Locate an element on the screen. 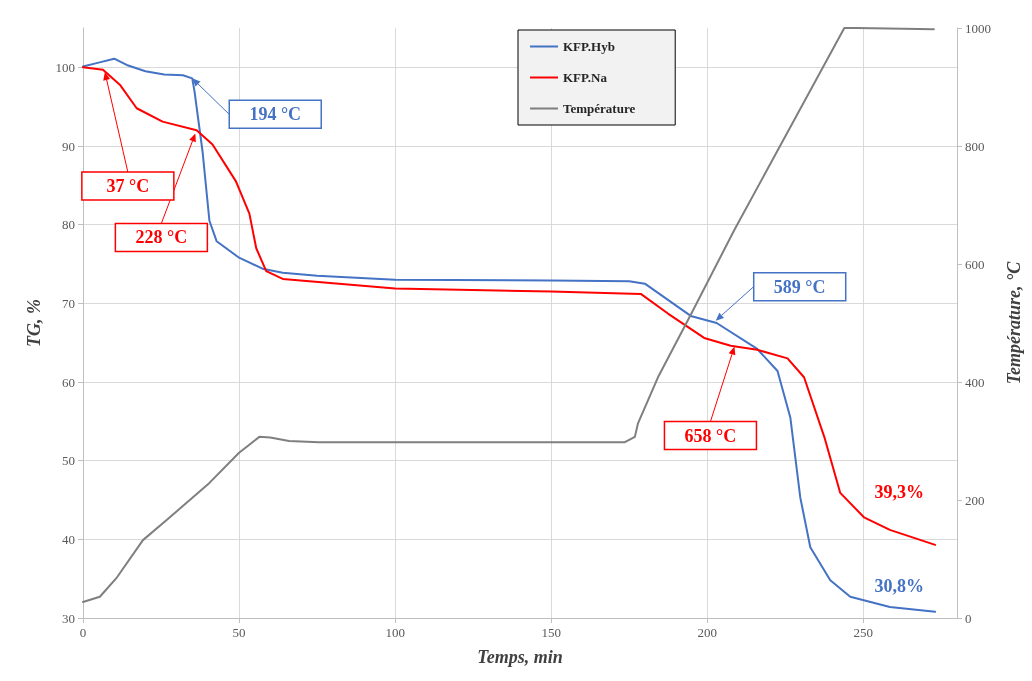 This screenshot has width=1032, height=681. y-tick-label: 40 is located at coordinates (68, 539).